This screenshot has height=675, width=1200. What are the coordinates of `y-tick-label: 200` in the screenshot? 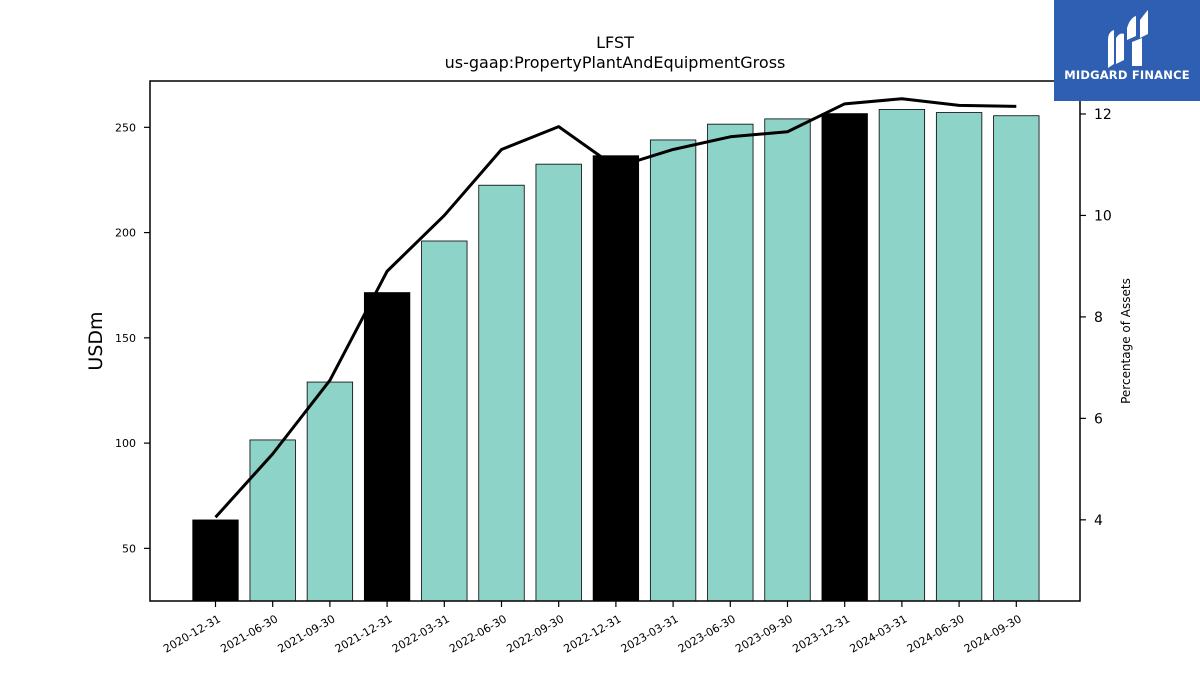 It's located at (125, 233).